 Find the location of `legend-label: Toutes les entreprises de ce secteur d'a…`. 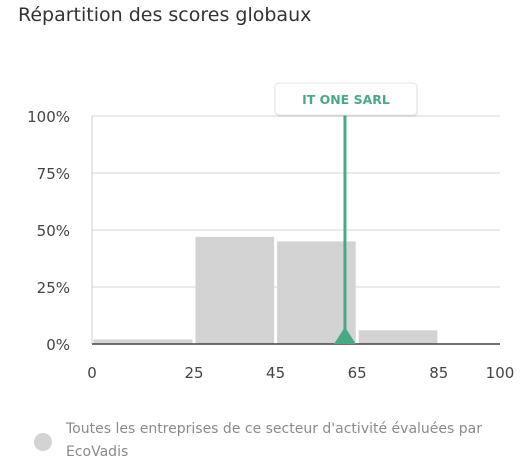

legend-label: Toutes les entreprises de ce secteur d'a… is located at coordinates (274, 440).